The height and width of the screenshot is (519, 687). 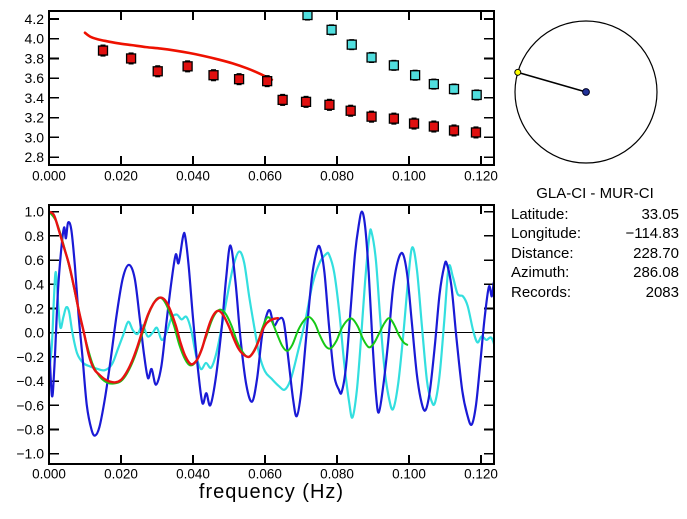 What do you see at coordinates (35, 212) in the screenshot?
I see `tick-label: 1.0` at bounding box center [35, 212].